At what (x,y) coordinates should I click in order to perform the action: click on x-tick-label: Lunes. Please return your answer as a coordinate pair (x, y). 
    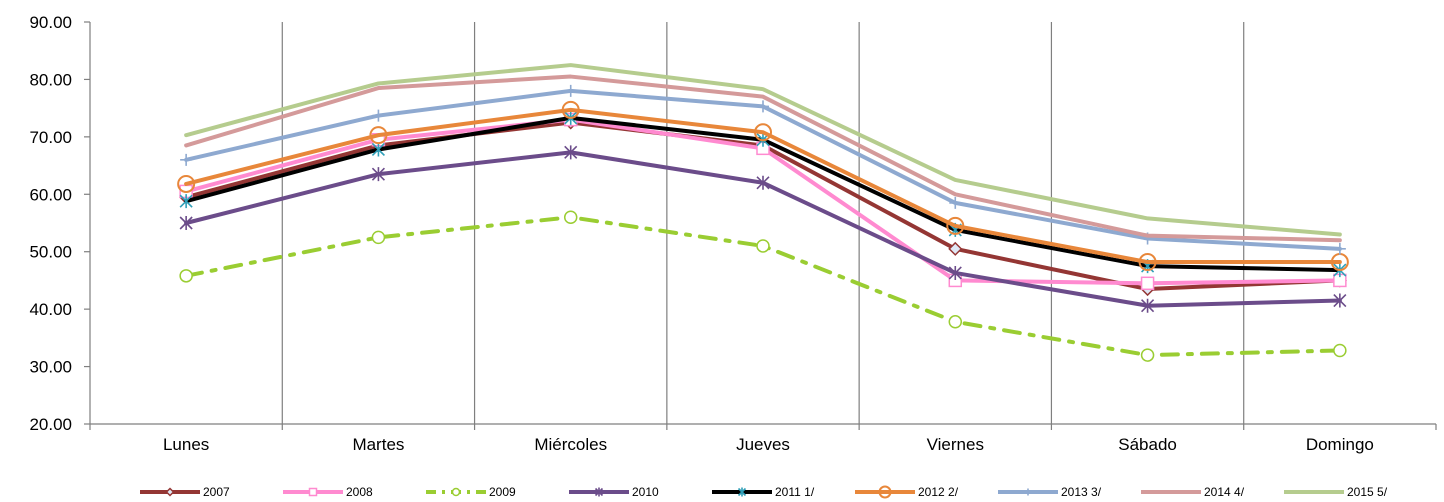
    Looking at the image, I should click on (186, 444).